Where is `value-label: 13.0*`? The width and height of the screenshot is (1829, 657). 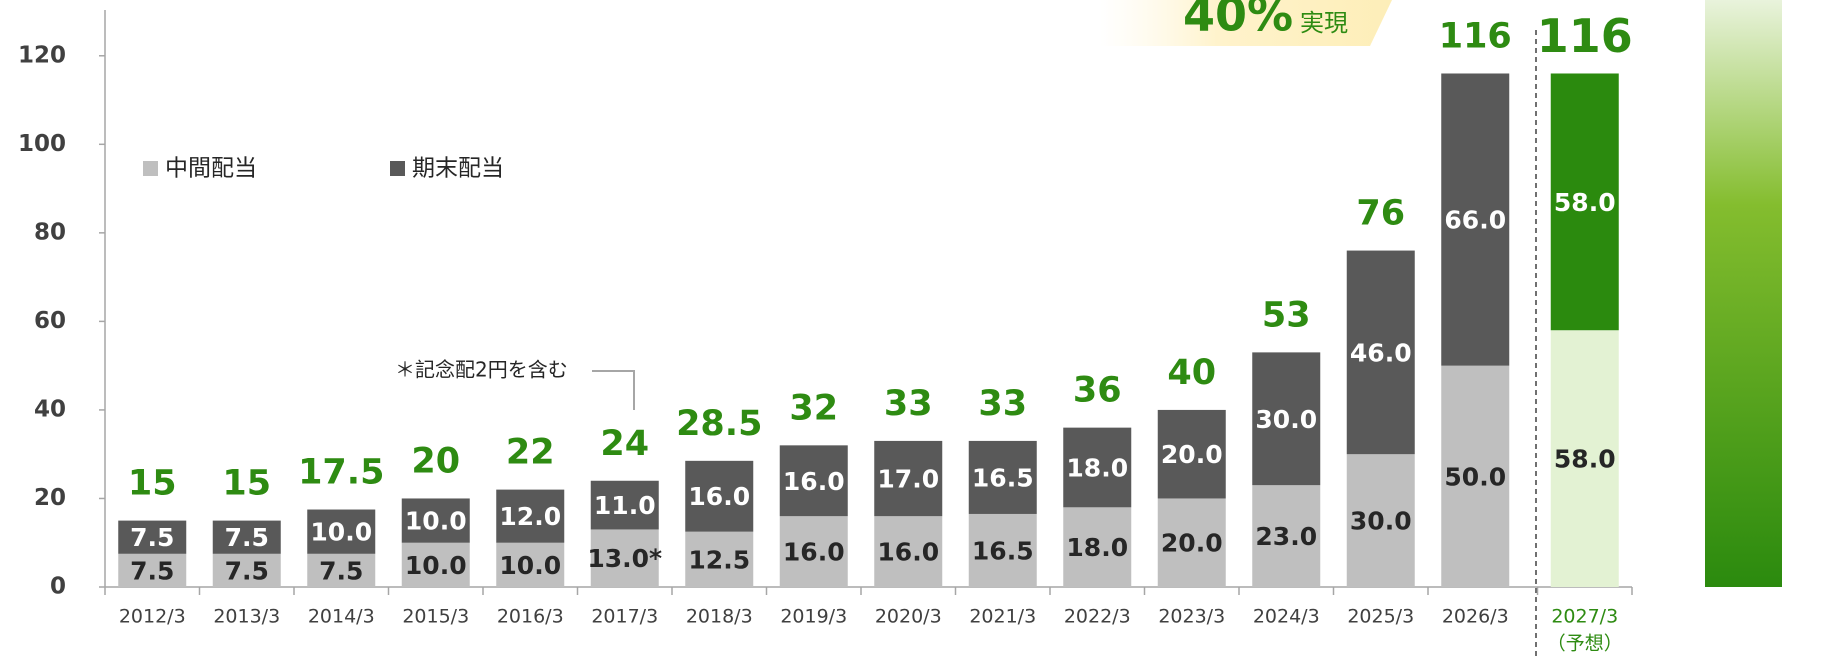
value-label: 13.0* is located at coordinates (624, 558).